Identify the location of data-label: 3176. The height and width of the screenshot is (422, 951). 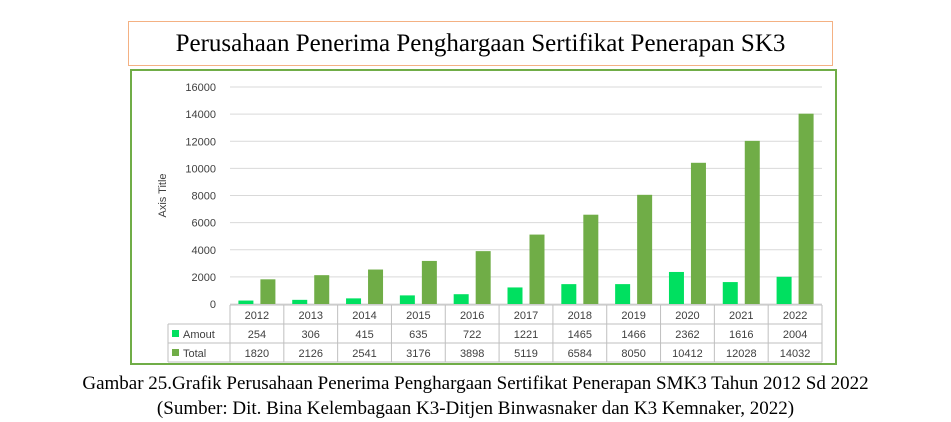
(418, 354).